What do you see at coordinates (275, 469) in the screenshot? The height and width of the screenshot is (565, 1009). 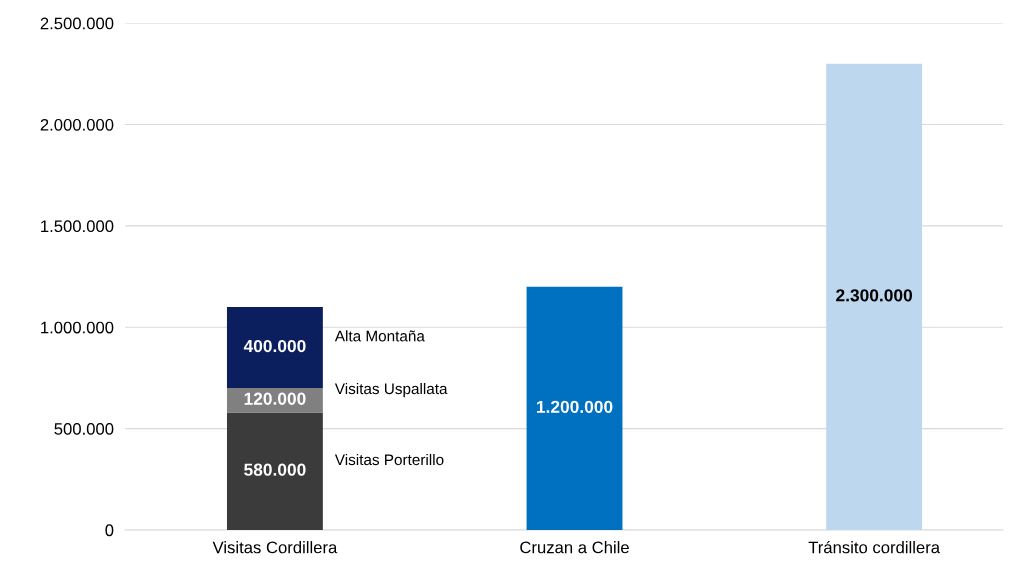 I see `data-label: 580.000` at bounding box center [275, 469].